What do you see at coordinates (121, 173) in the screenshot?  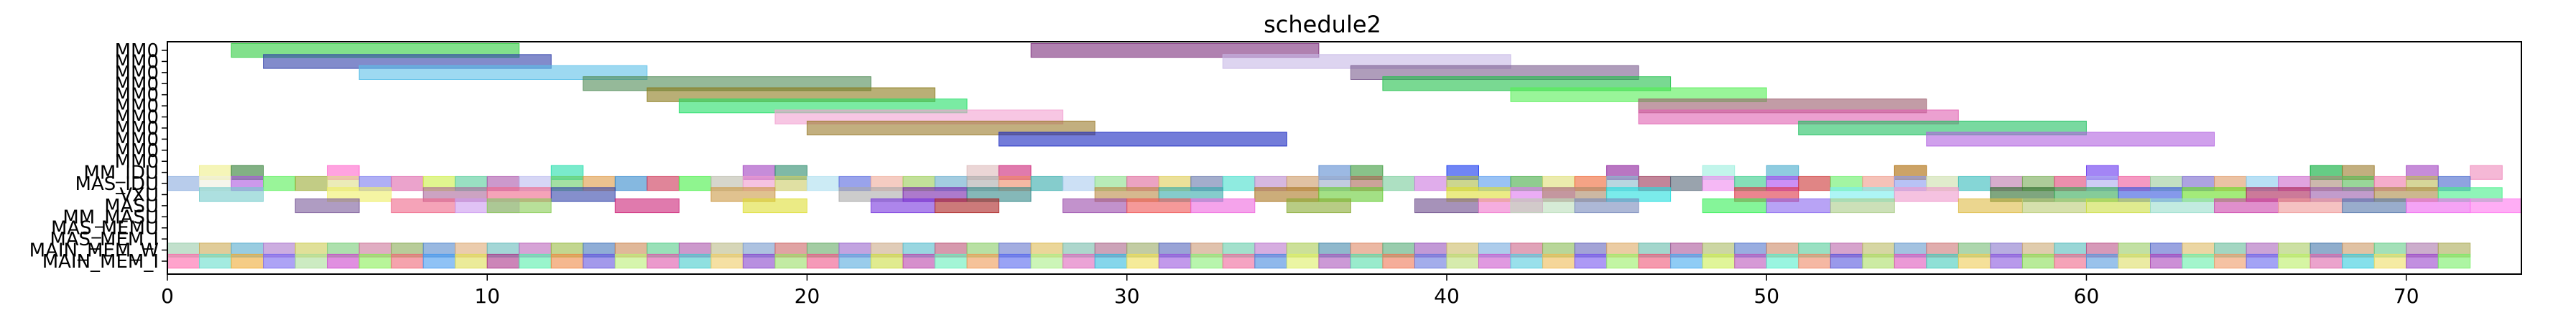 I see `y-tick-label-11: MM_IDU` at bounding box center [121, 173].